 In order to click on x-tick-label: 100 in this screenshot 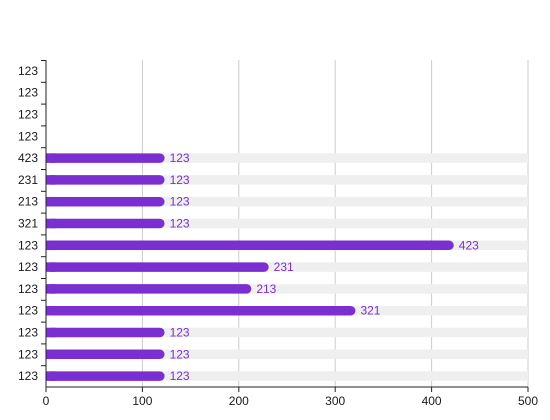, I will do `click(142, 401)`.